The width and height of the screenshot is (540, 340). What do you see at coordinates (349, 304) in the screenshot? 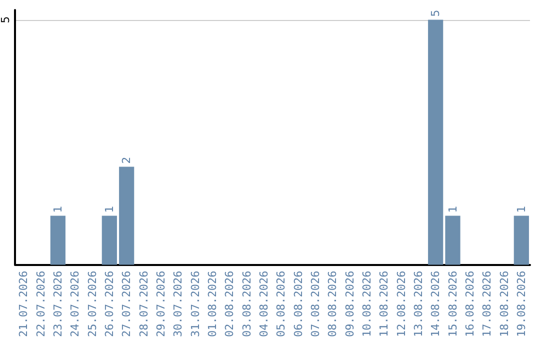
I see `x-tick-label: 09.08.2026` at bounding box center [349, 304].